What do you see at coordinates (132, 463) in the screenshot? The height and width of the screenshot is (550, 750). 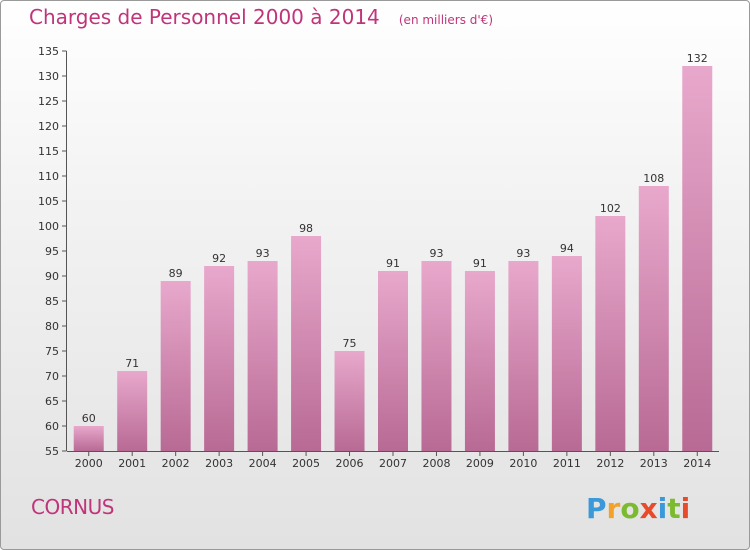 I see `x-tick-label: 2001` at bounding box center [132, 463].